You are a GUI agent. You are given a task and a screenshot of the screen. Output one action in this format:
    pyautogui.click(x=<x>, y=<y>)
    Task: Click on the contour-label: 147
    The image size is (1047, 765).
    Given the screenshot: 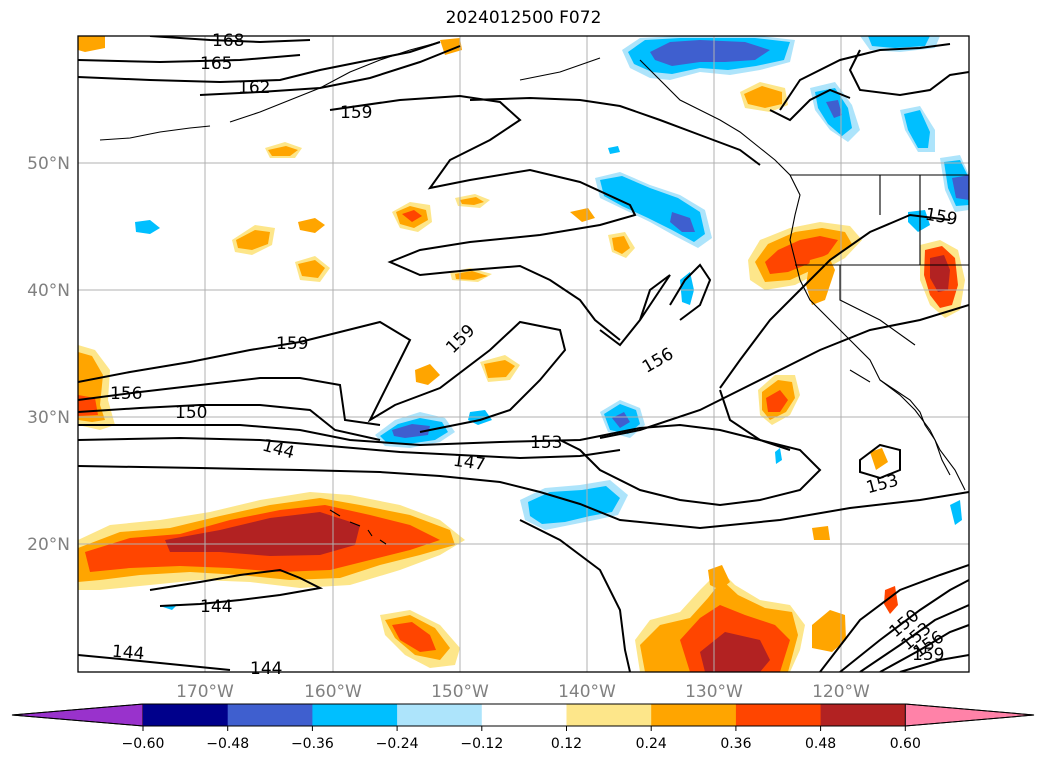 What is the action you would take?
    pyautogui.click(x=469, y=463)
    